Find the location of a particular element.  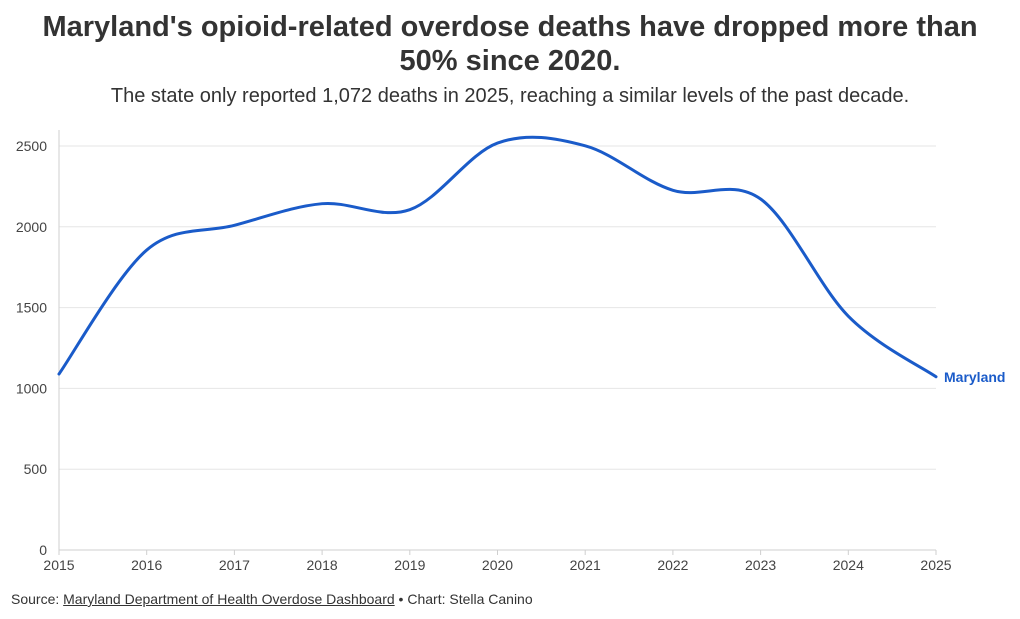

series-labels: Maryland is located at coordinates (974, 377).